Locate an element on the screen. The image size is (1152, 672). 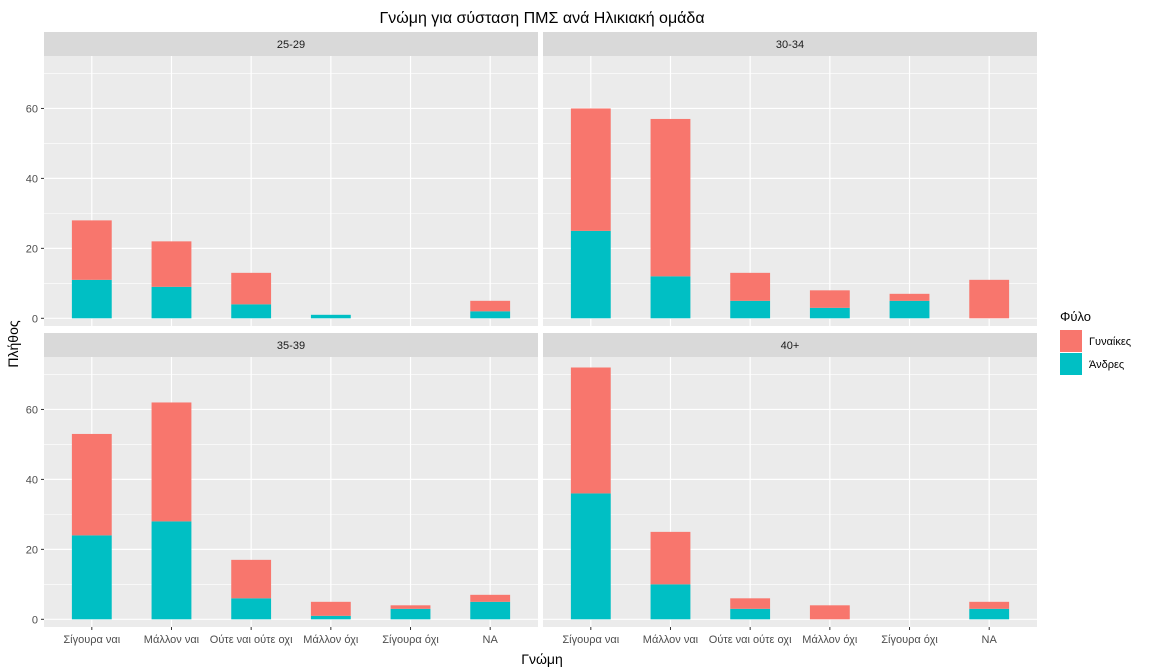
legend-label-men: Άνδρες is located at coordinates (1106, 365).